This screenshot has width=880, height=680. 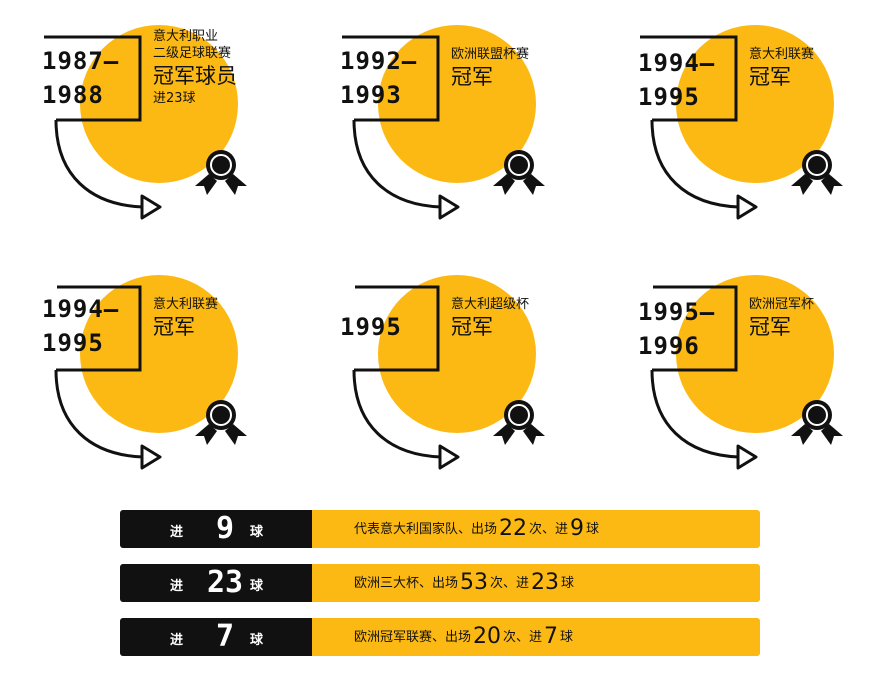 I want to click on stat-bar-national-team: 进 9 球 代表意大利国家队、出场22 次、进9 球, so click(x=440, y=529).